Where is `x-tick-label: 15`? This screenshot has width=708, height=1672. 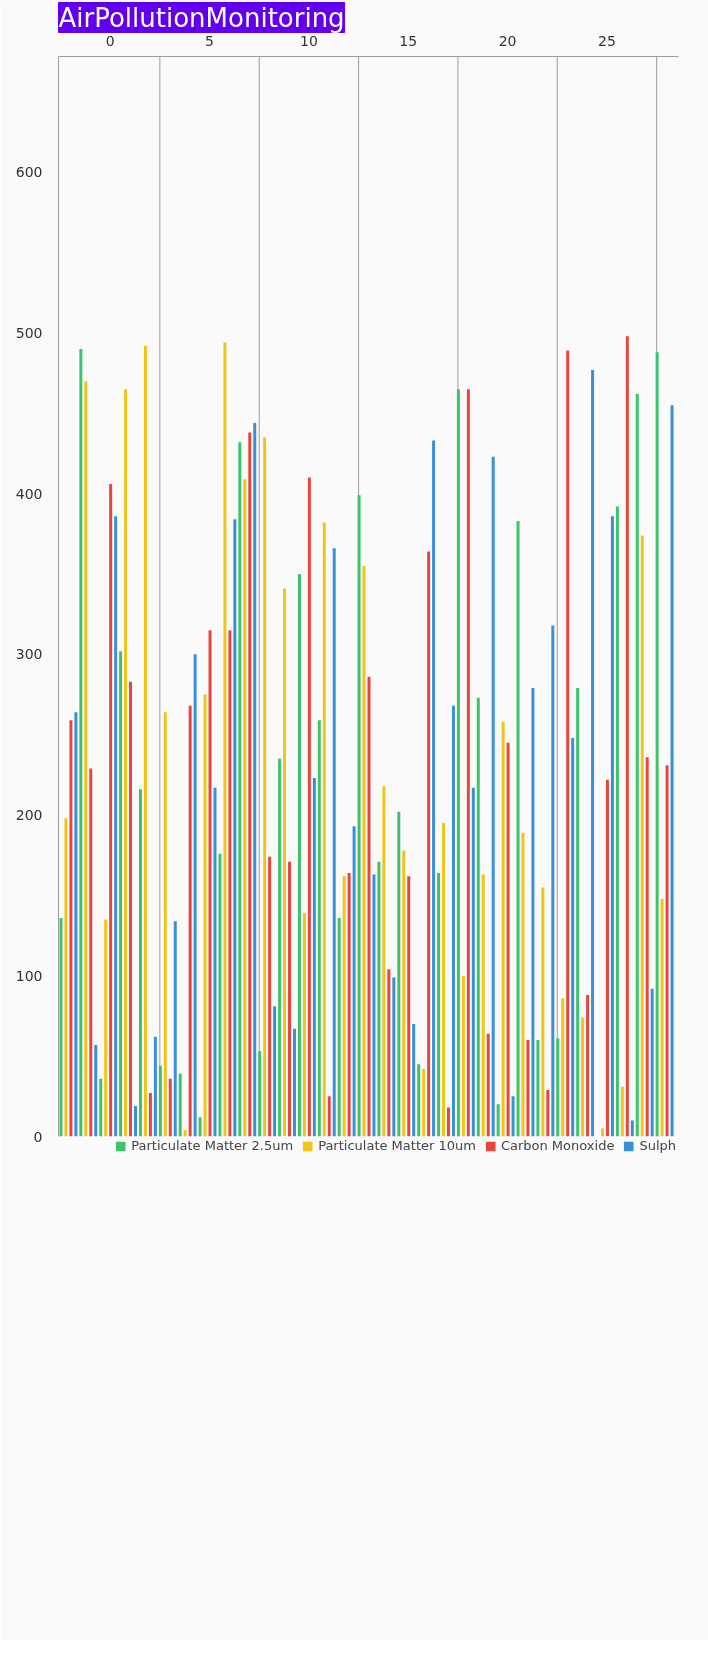 x-tick-label: 15 is located at coordinates (408, 40).